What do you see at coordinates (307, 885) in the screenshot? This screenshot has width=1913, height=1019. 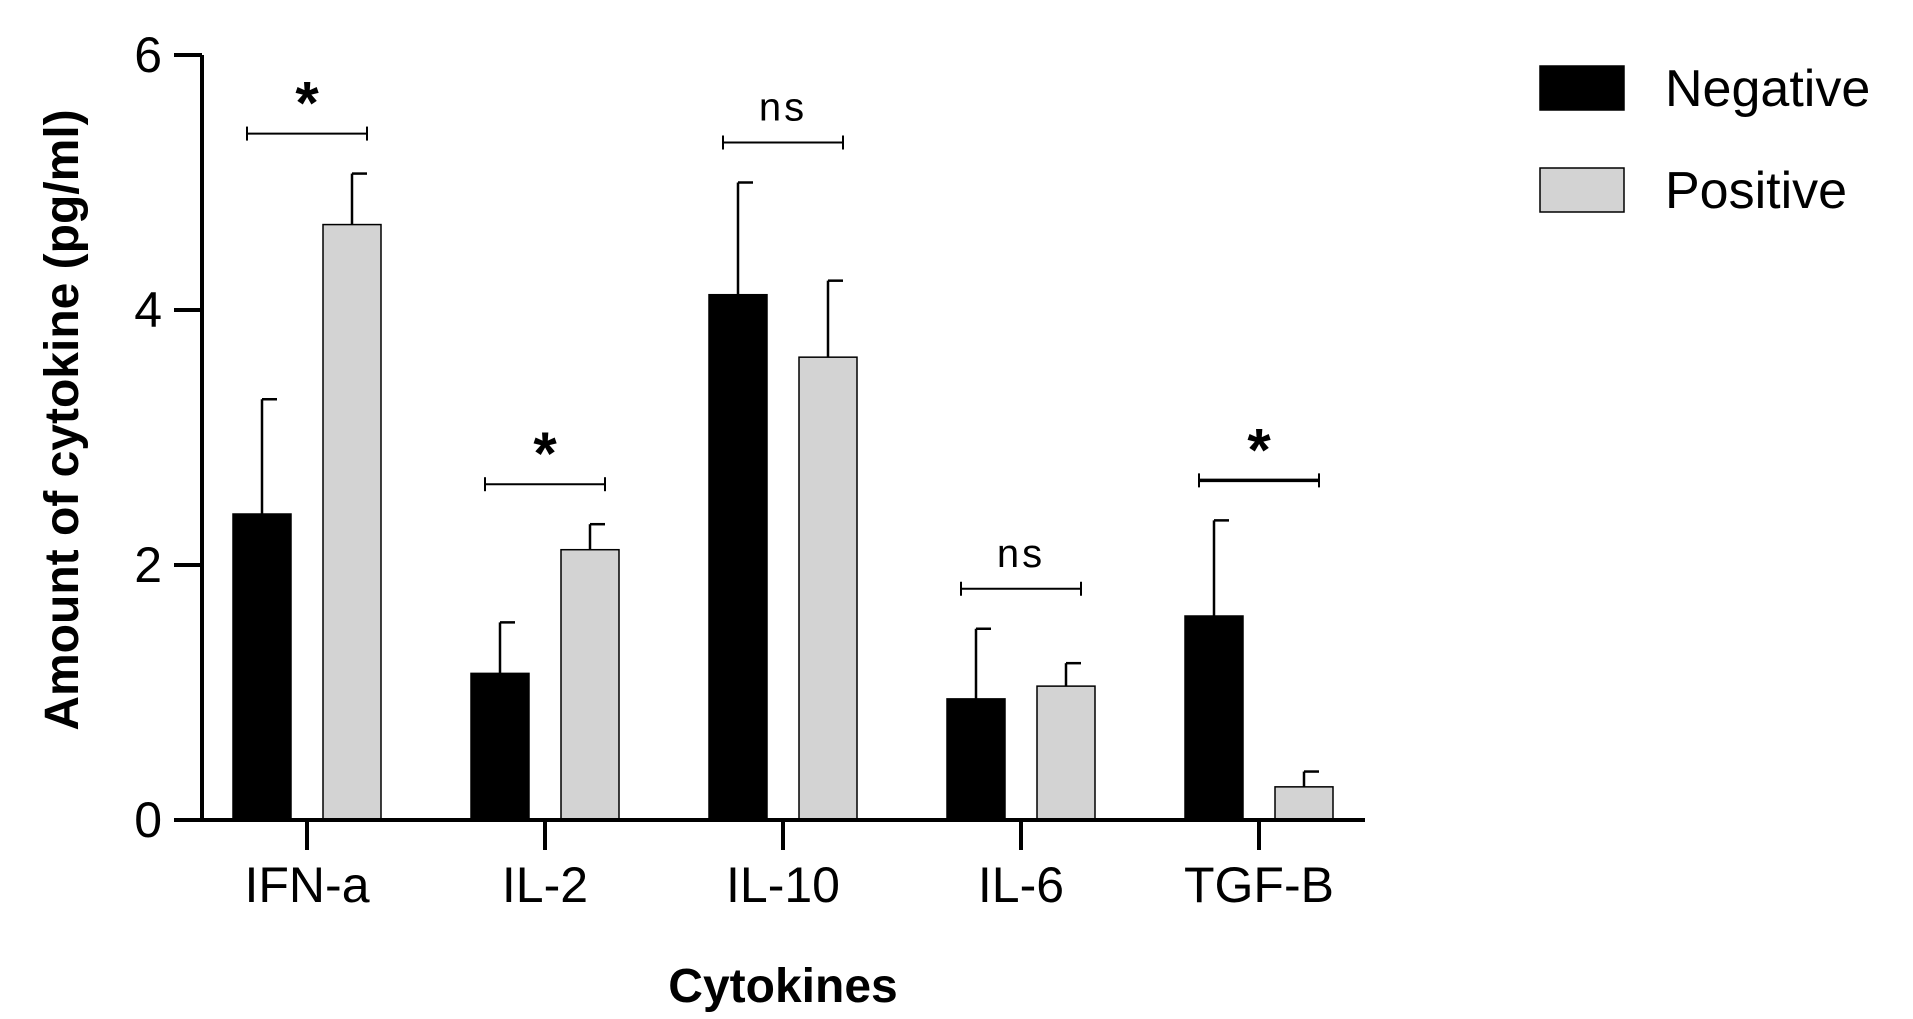 I see `x-tick-label-ifn-a: IFN-a` at bounding box center [307, 885].